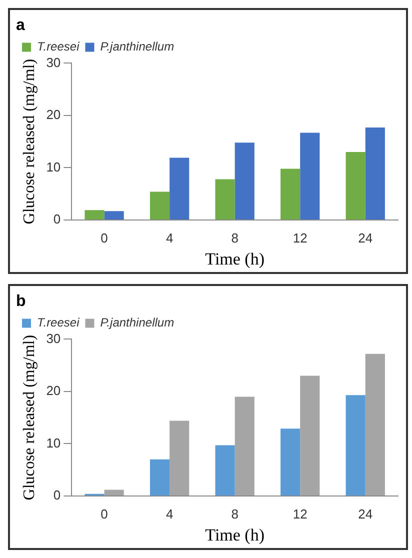  Describe the element at coordinates (21, 301) in the screenshot. I see `chart-title: b` at that location.